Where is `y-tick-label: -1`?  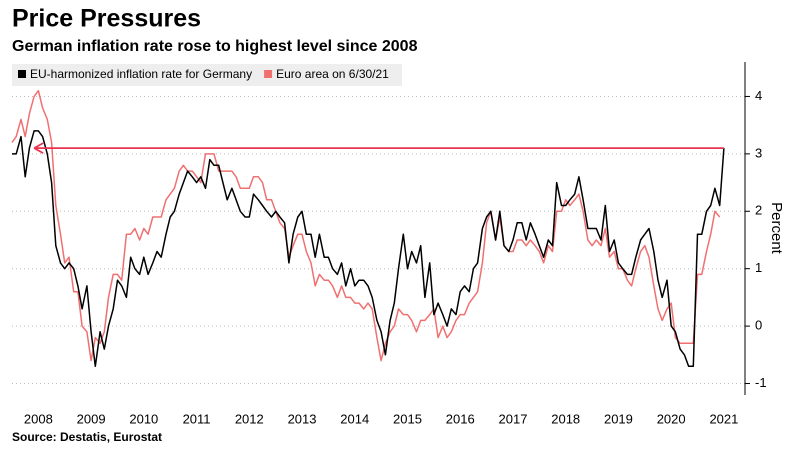
y-tick-label: -1 is located at coordinates (761, 382).